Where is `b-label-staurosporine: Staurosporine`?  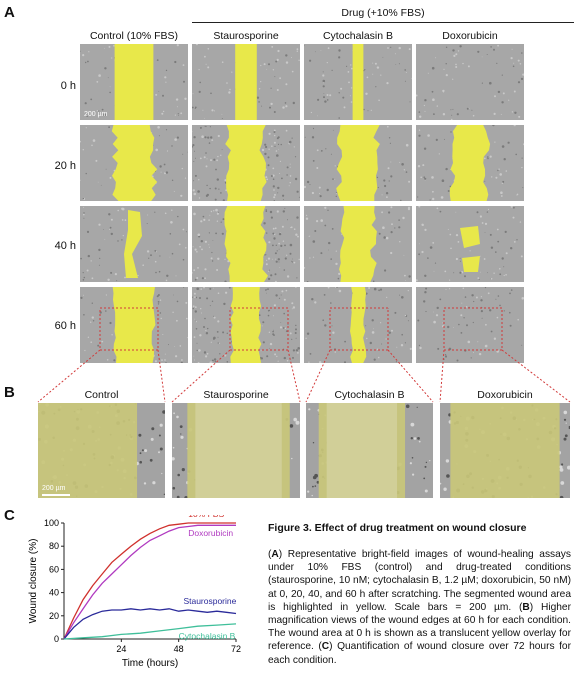 b-label-staurosporine: Staurosporine is located at coordinates (236, 395).